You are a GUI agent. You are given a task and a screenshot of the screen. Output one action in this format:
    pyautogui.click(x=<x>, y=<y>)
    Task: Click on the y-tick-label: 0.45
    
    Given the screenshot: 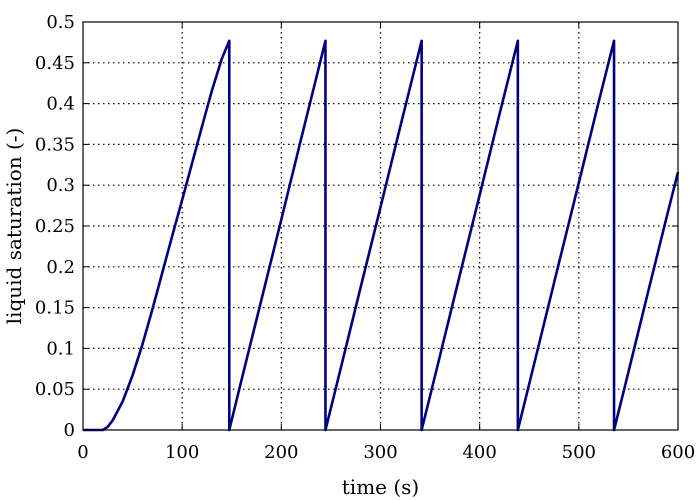 What is the action you would take?
    pyautogui.click(x=55, y=63)
    